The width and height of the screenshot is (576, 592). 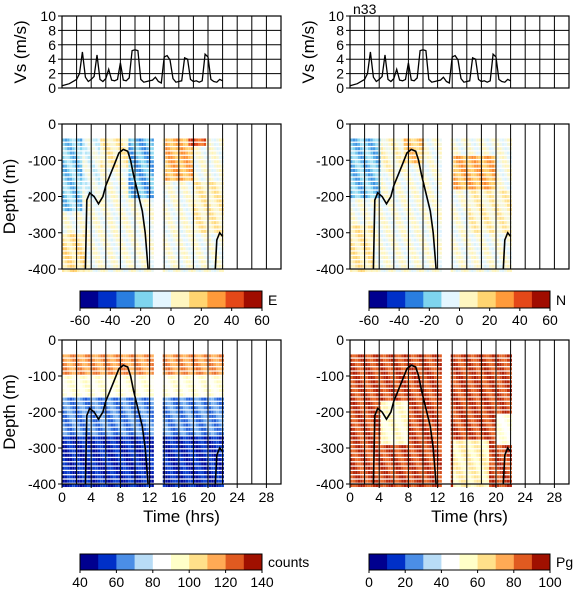 What do you see at coordinates (340, 30) in the screenshot?
I see `vs_right-ytick-label: 8` at bounding box center [340, 30].